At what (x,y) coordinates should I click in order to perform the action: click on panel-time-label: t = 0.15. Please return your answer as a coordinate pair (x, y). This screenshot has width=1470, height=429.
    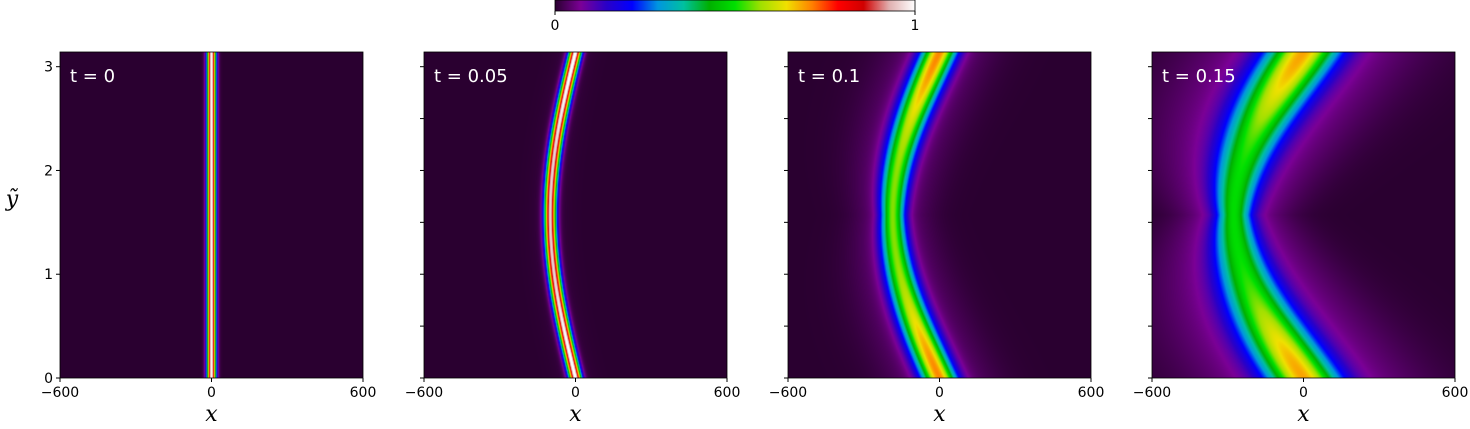
    Looking at the image, I should click on (1199, 76).